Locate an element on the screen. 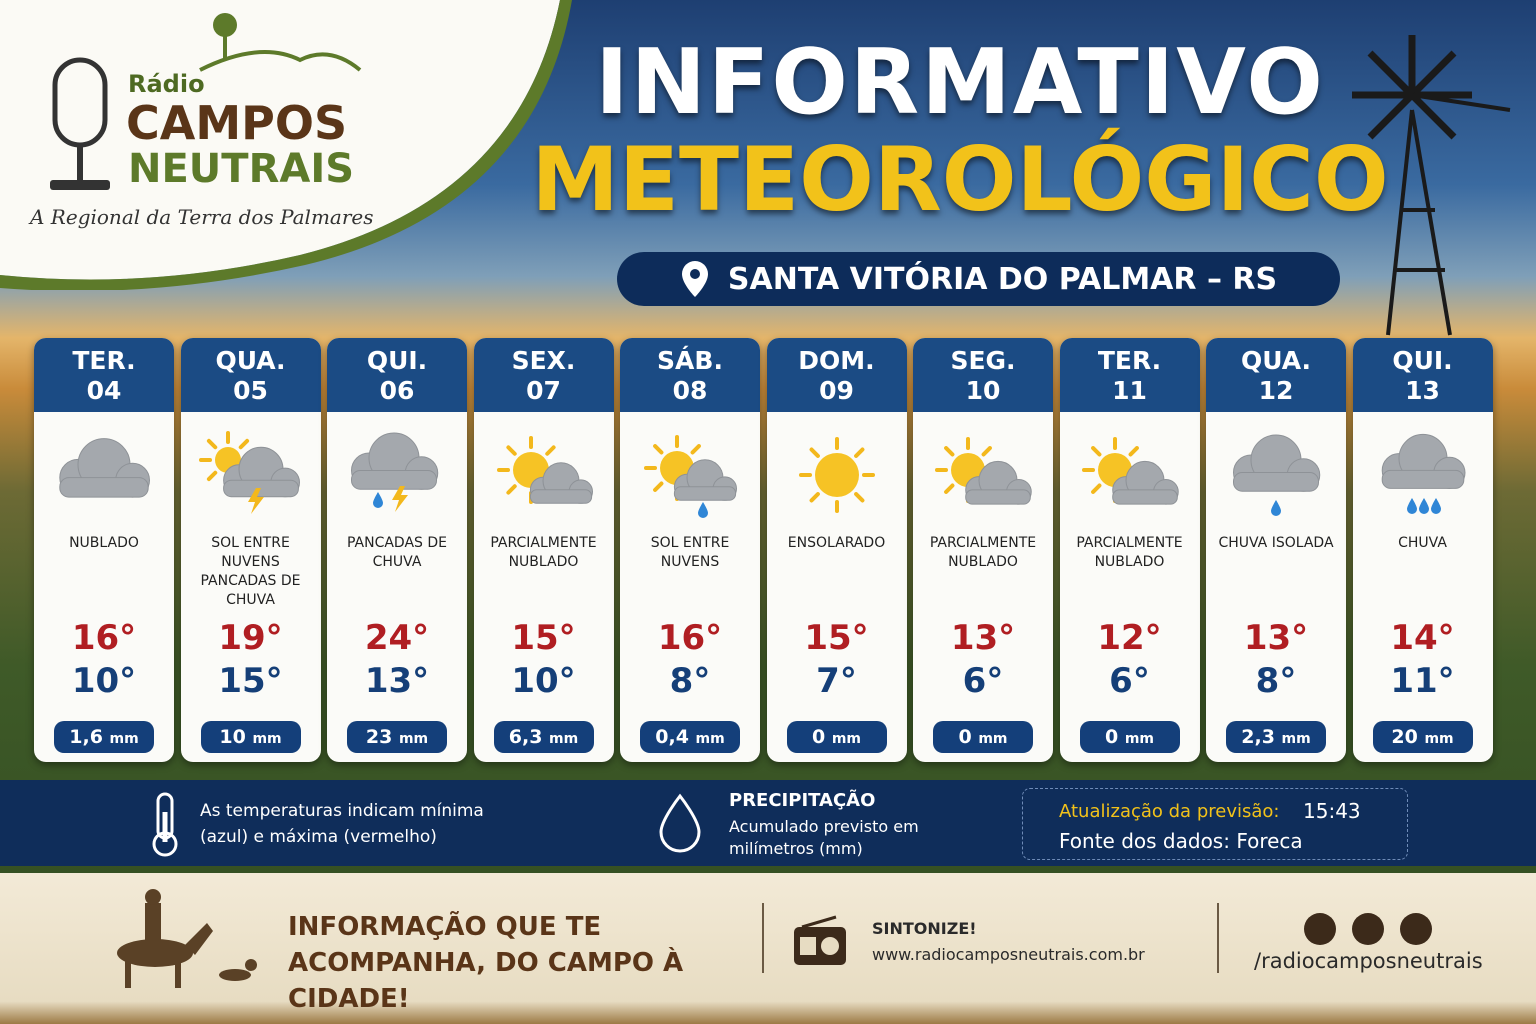 Image resolution: width=1536 pixels, height=1024 pixels. condition: SOL ENTRE NUVENS is located at coordinates (690, 552).